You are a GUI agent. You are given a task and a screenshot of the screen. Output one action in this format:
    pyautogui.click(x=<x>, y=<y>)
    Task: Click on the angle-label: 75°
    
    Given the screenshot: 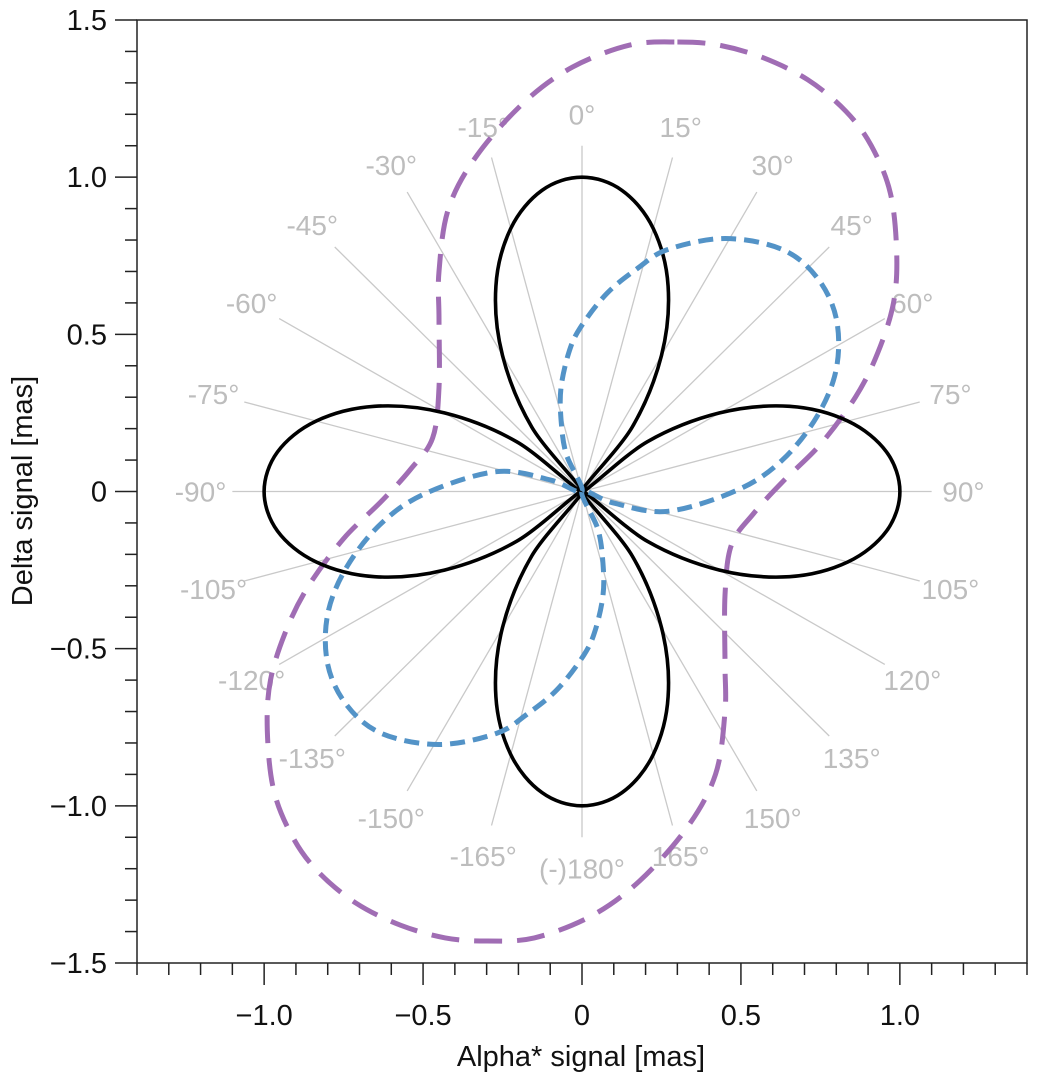 What is the action you would take?
    pyautogui.click(x=950, y=394)
    